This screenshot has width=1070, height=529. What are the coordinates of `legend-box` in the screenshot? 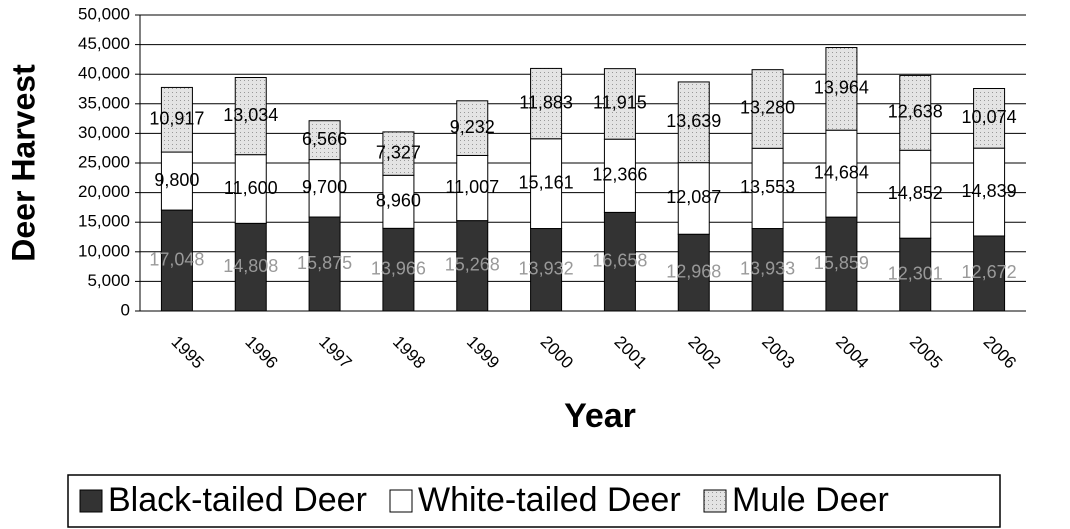 It's located at (534, 501).